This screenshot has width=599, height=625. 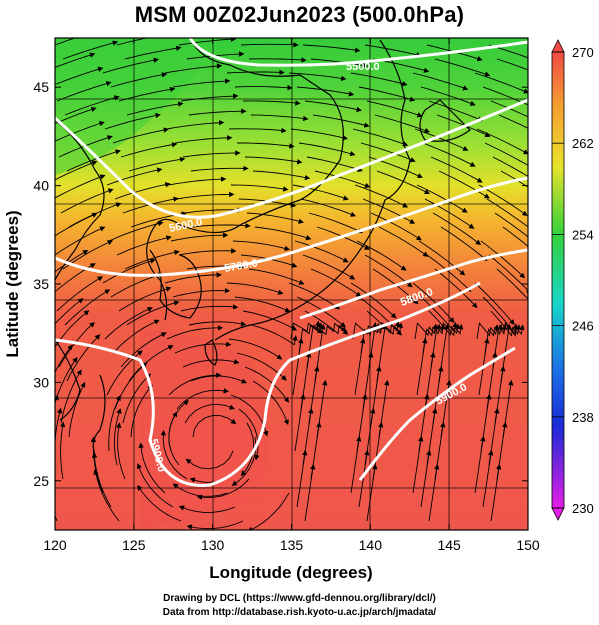 I want to click on colorbar-tick-label: 238, so click(x=583, y=417).